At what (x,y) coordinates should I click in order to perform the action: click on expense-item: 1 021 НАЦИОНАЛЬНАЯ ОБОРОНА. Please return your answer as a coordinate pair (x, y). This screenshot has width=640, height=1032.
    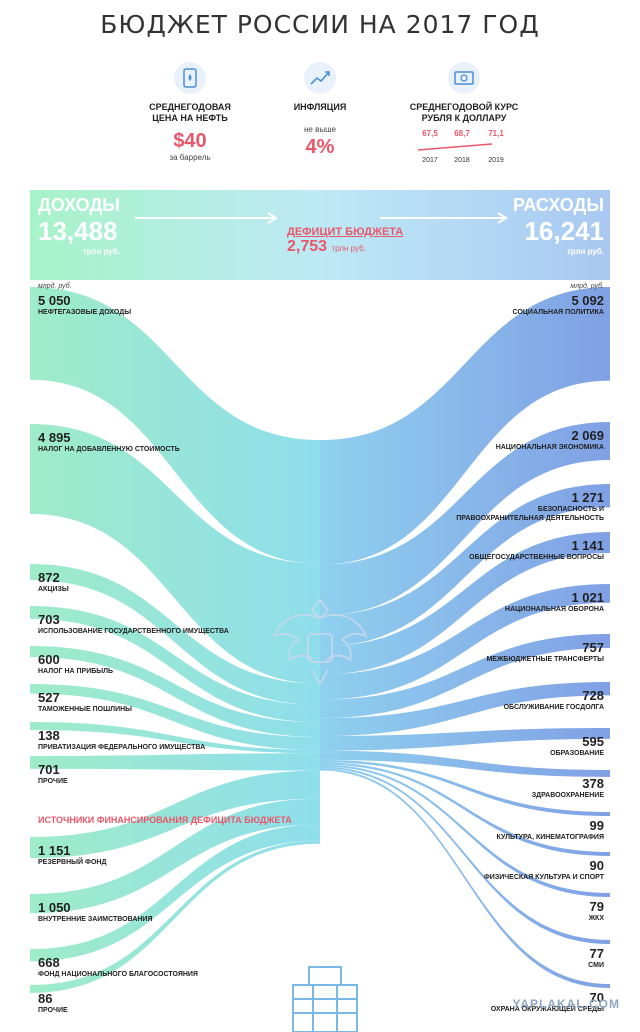
    Looking at the image, I should click on (554, 602).